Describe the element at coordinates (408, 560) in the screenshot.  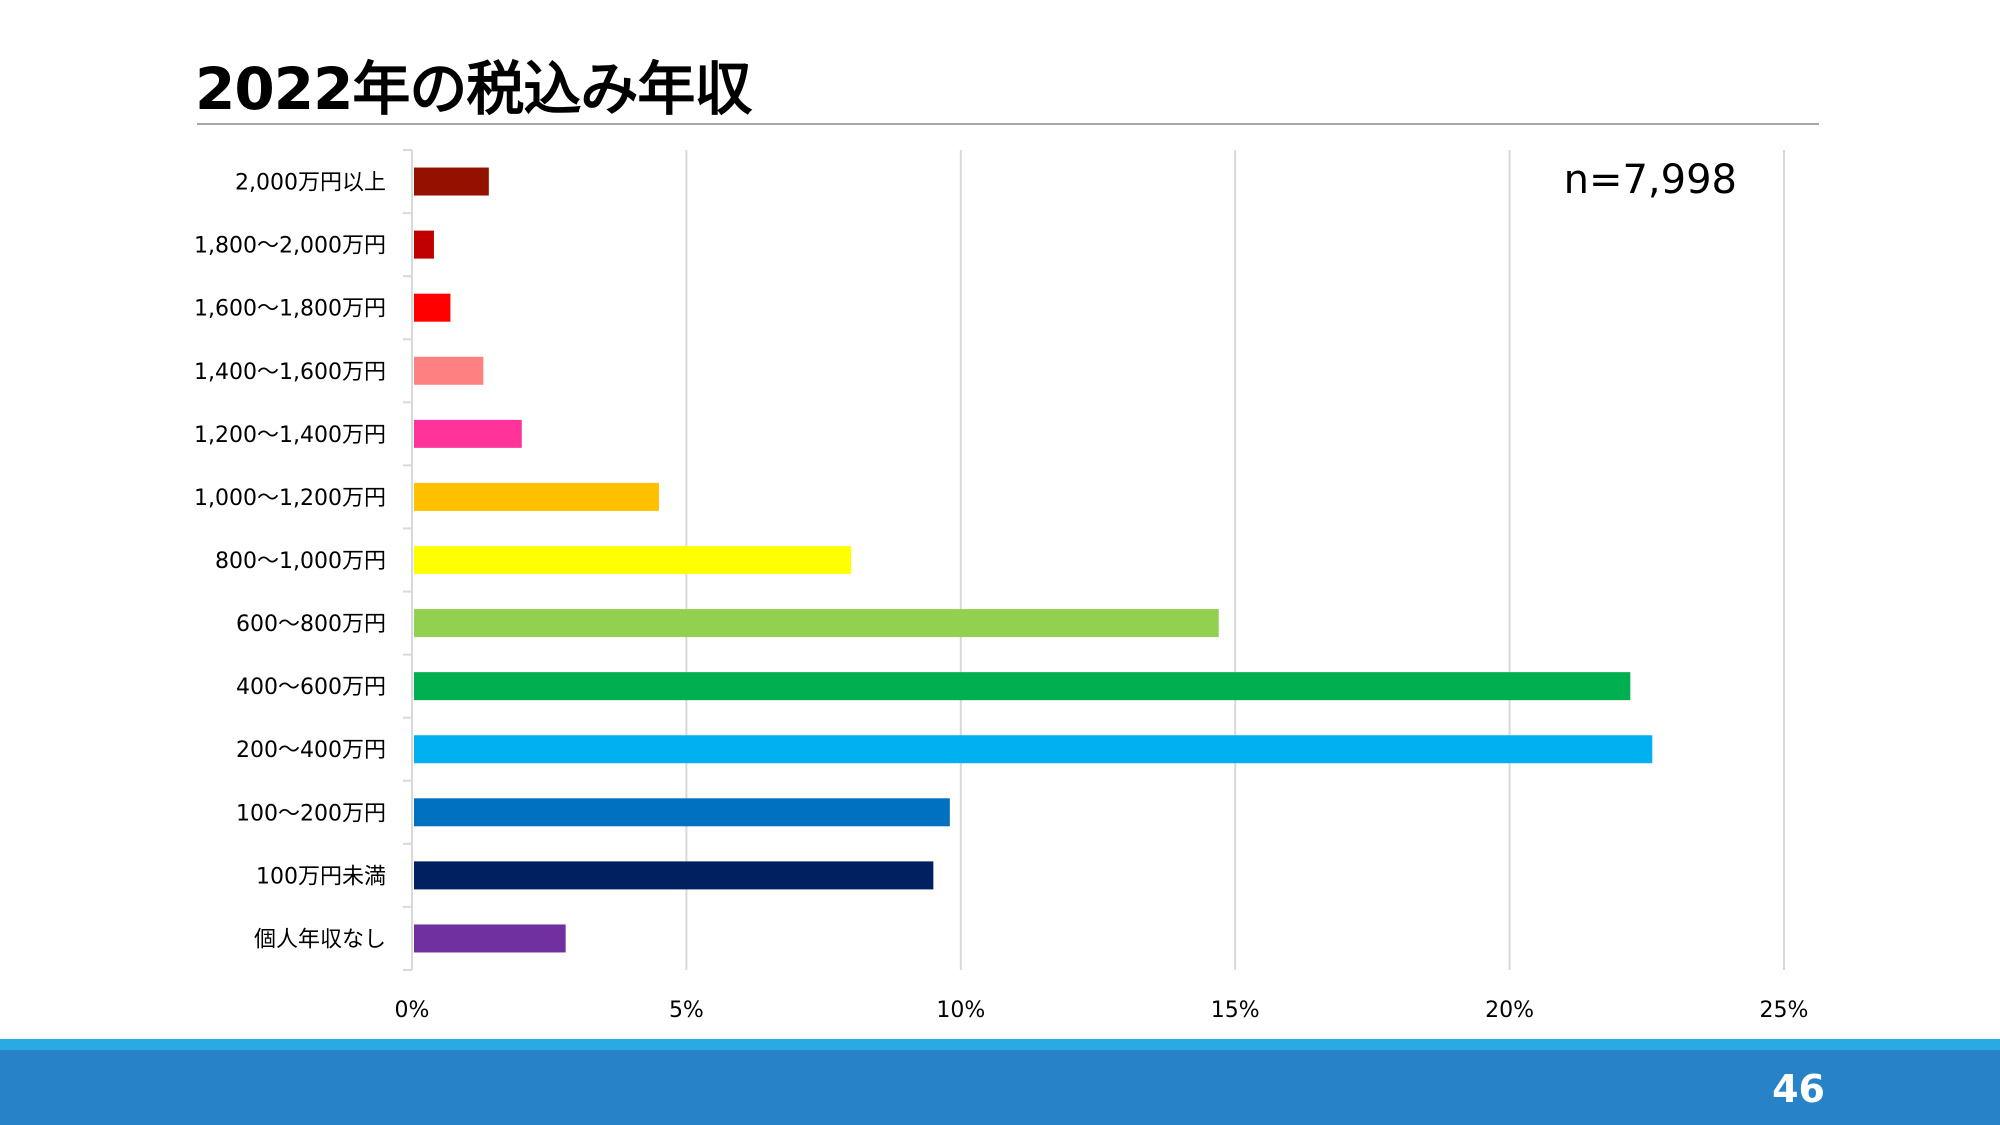
I see `chart-axes` at that location.